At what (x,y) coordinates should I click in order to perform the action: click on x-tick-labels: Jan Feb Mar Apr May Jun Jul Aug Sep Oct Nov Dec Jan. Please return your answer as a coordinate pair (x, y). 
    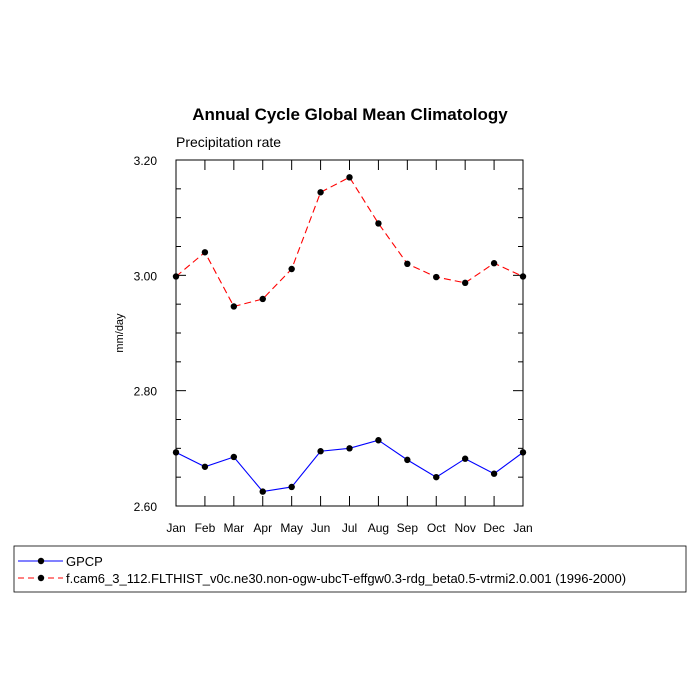
    Looking at the image, I should click on (349, 528).